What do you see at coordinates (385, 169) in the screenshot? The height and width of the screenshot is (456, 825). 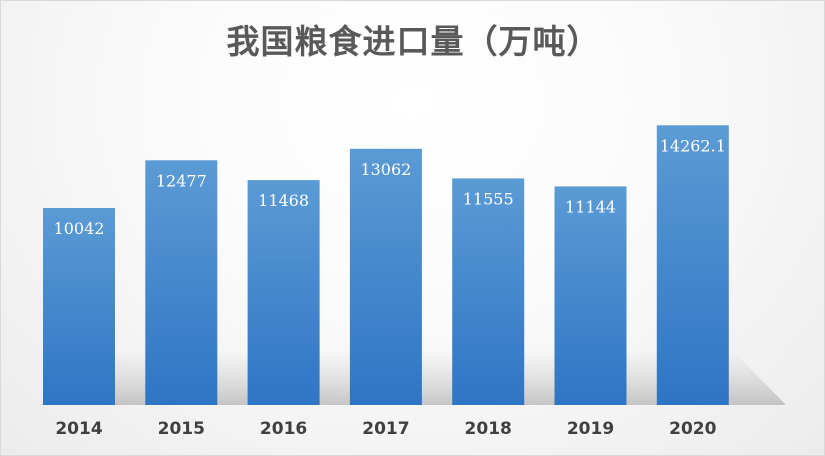 I see `data-label-2017: 13062` at bounding box center [385, 169].